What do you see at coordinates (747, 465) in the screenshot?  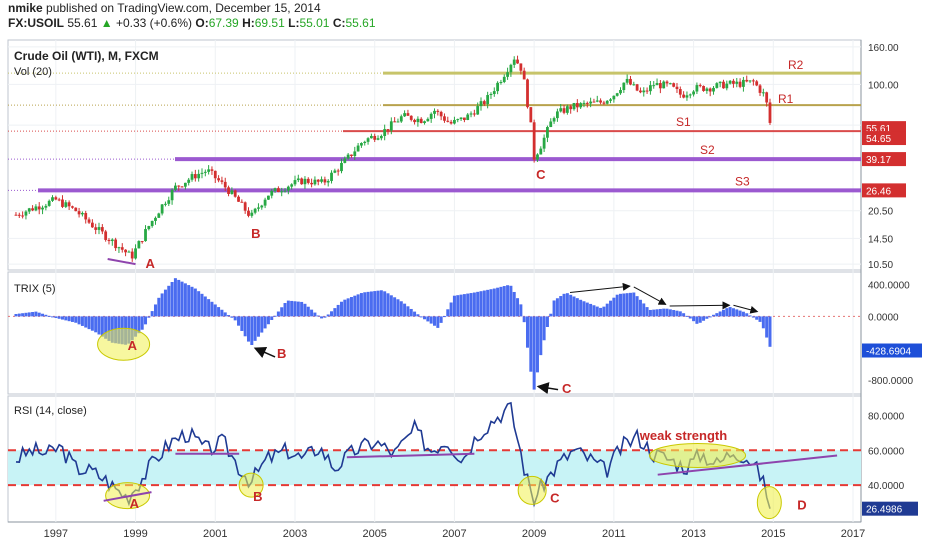 I see `trend-line-rsi-support` at bounding box center [747, 465].